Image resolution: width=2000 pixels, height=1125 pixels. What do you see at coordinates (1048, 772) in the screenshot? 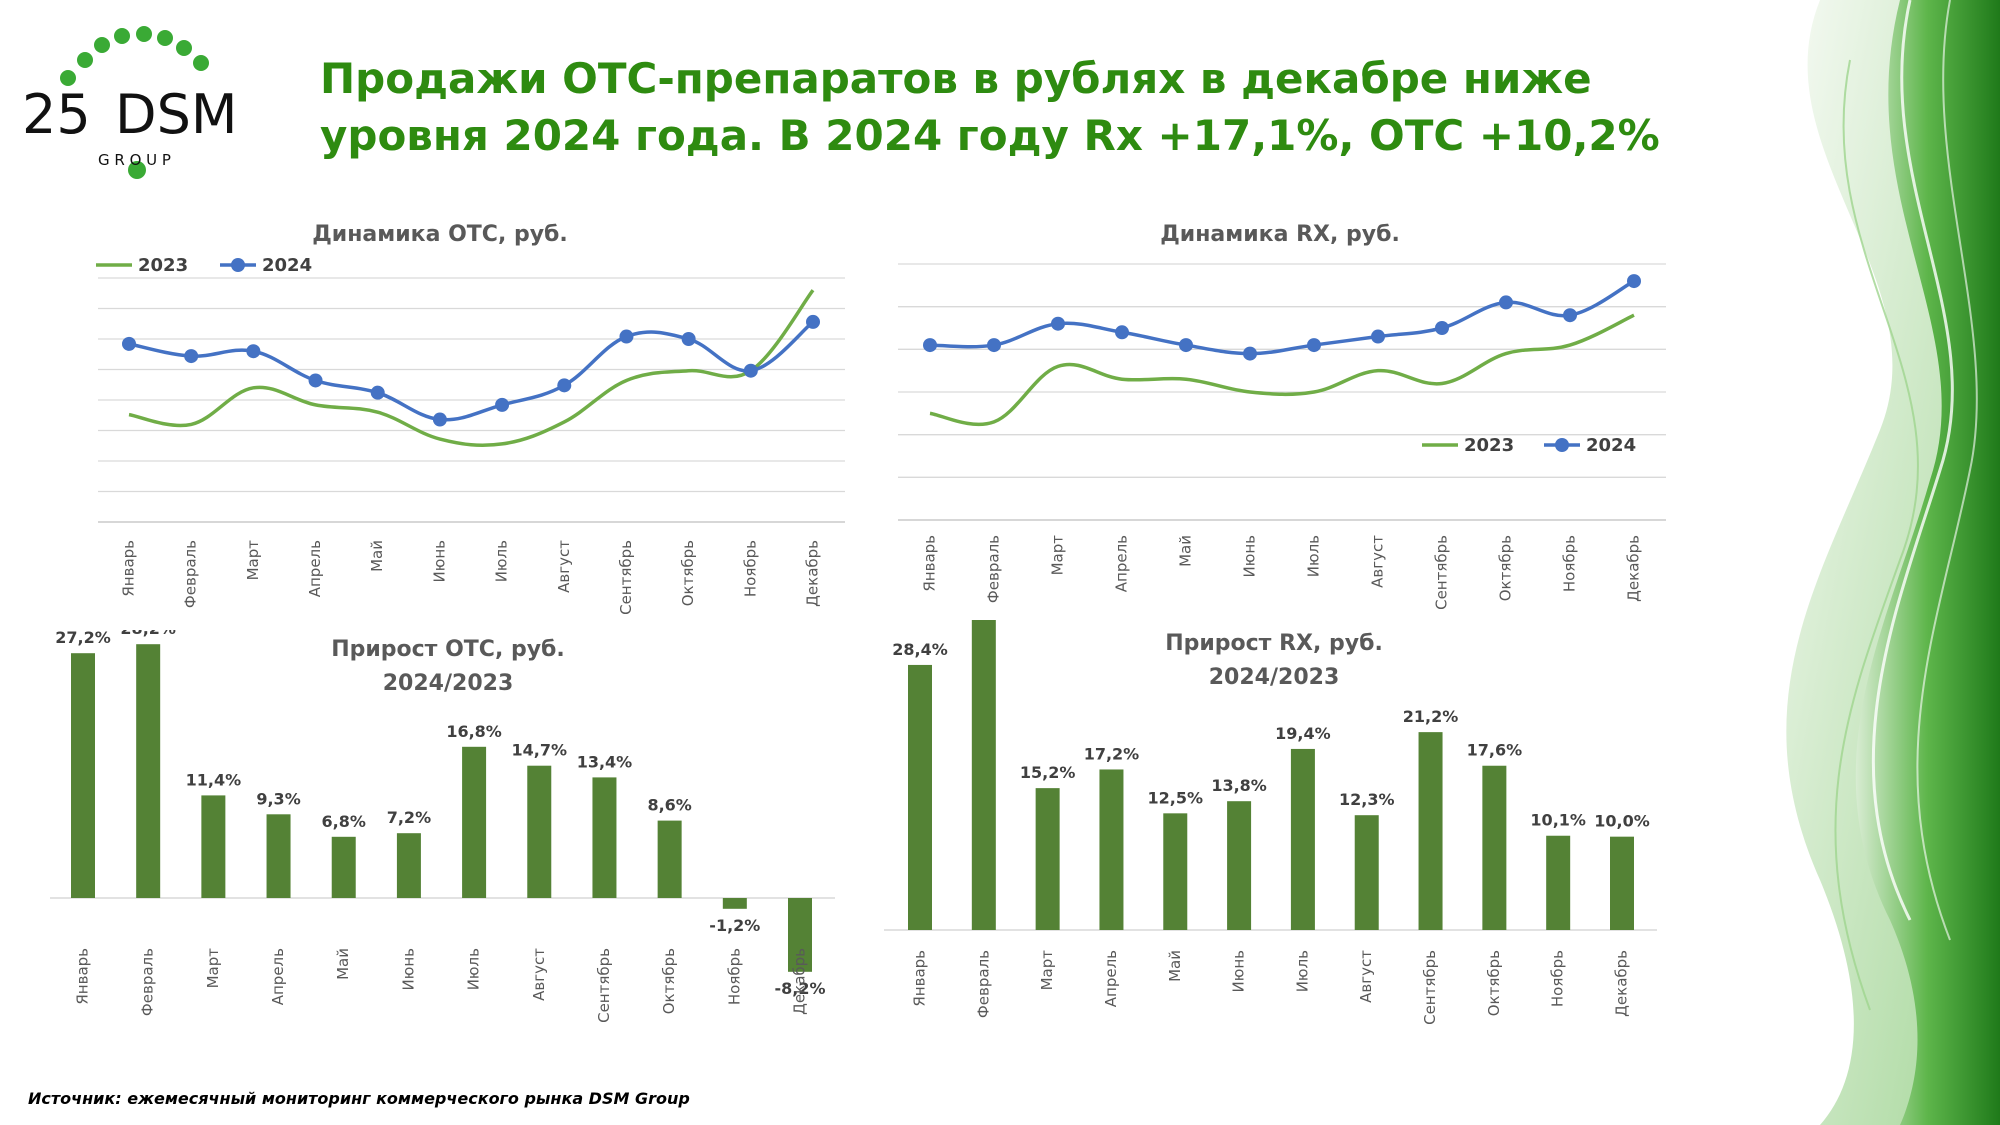
I see `data-label: 15,2%` at bounding box center [1048, 772].